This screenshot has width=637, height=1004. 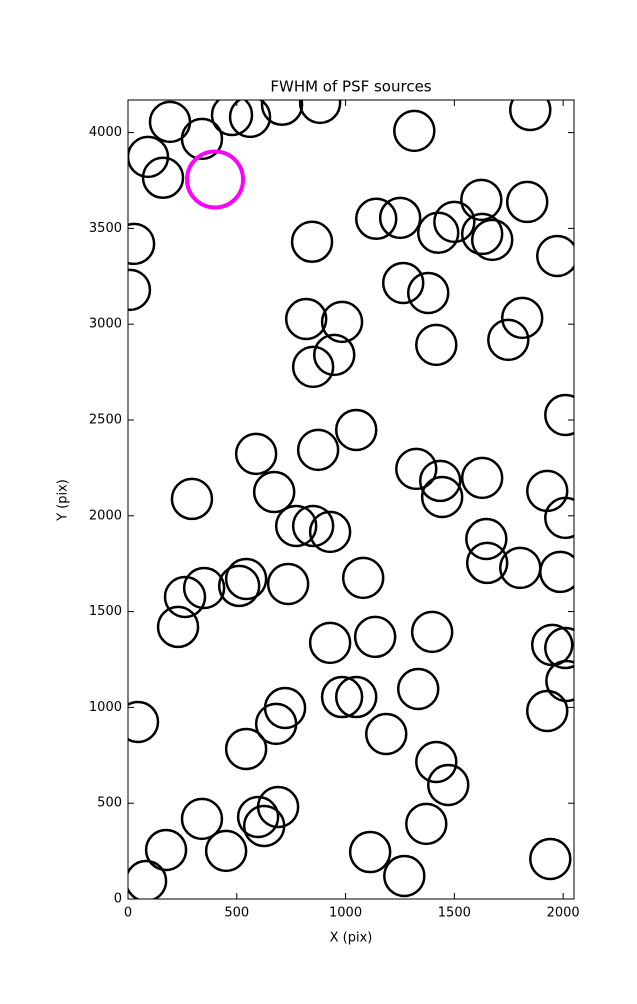 I want to click on y-tick-label: 2000, so click(x=105, y=515).